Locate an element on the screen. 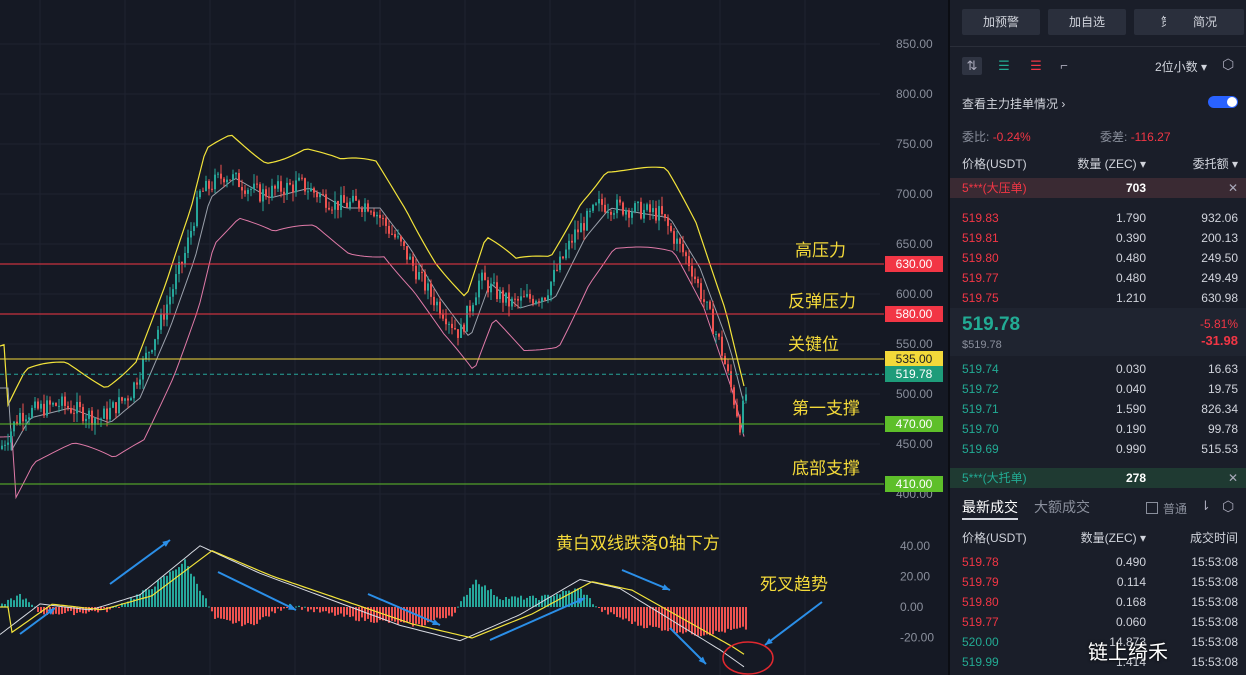  trade-row: 519.77 0.060 15:53:08 is located at coordinates (1098, 622).